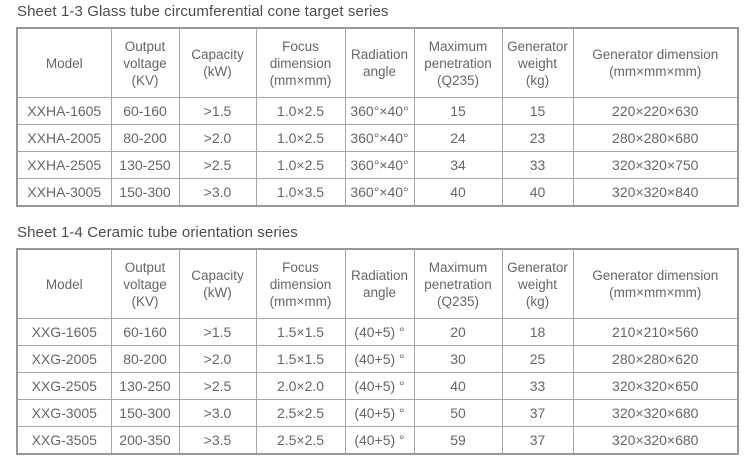 This screenshot has width=750, height=460. Describe the element at coordinates (217, 62) in the screenshot. I see `column-header: Capacity (kW)` at that location.